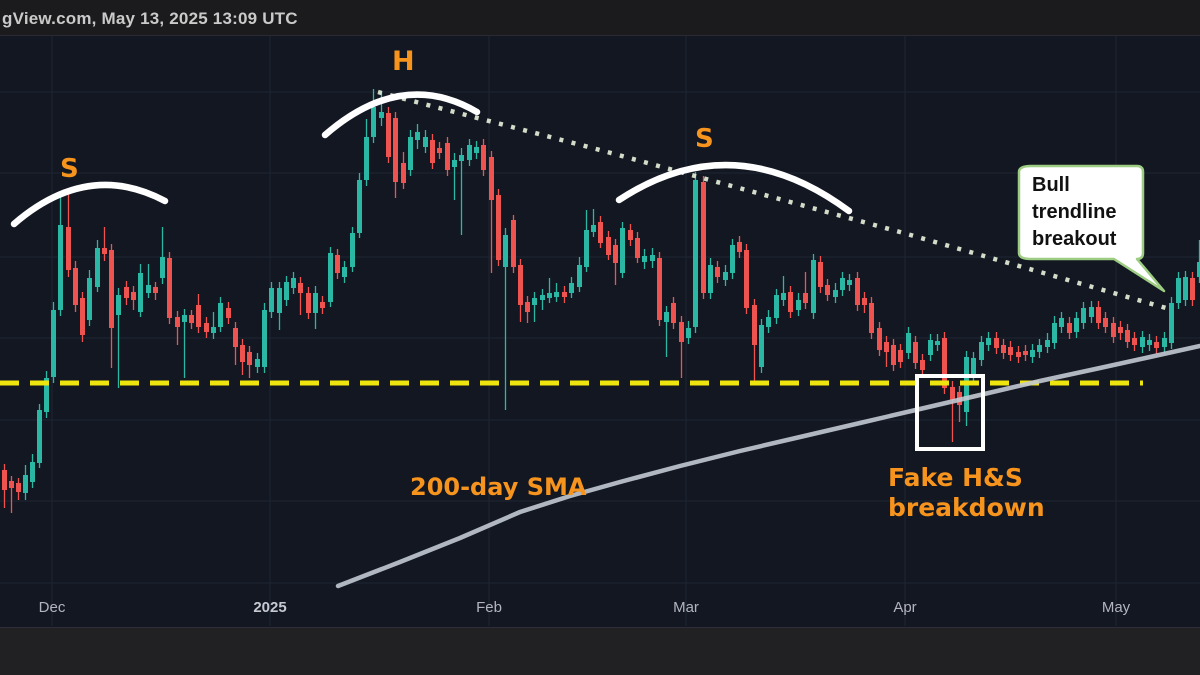 This screenshot has width=1200, height=675. Describe the element at coordinates (1074, 212) in the screenshot. I see `callout-line2: trendline` at that location.